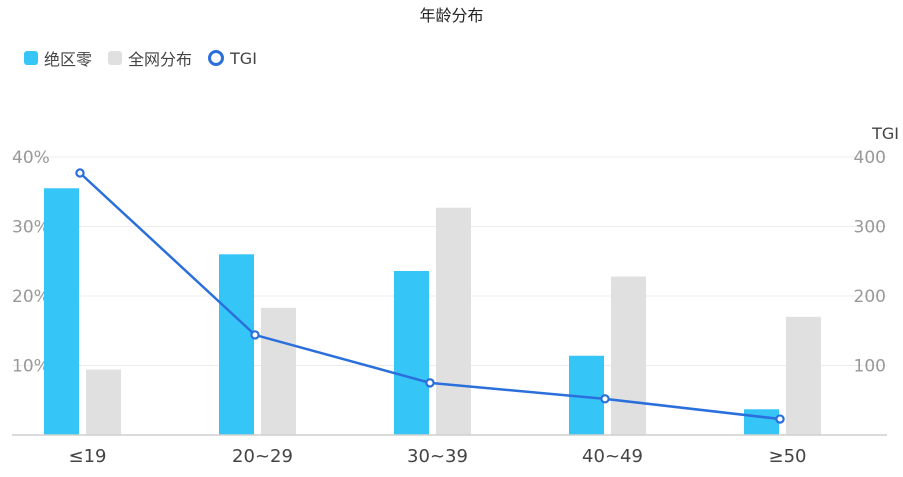 The image size is (903, 477). What do you see at coordinates (31, 367) in the screenshot?
I see `y-left-tick-label: 10%` at bounding box center [31, 367].